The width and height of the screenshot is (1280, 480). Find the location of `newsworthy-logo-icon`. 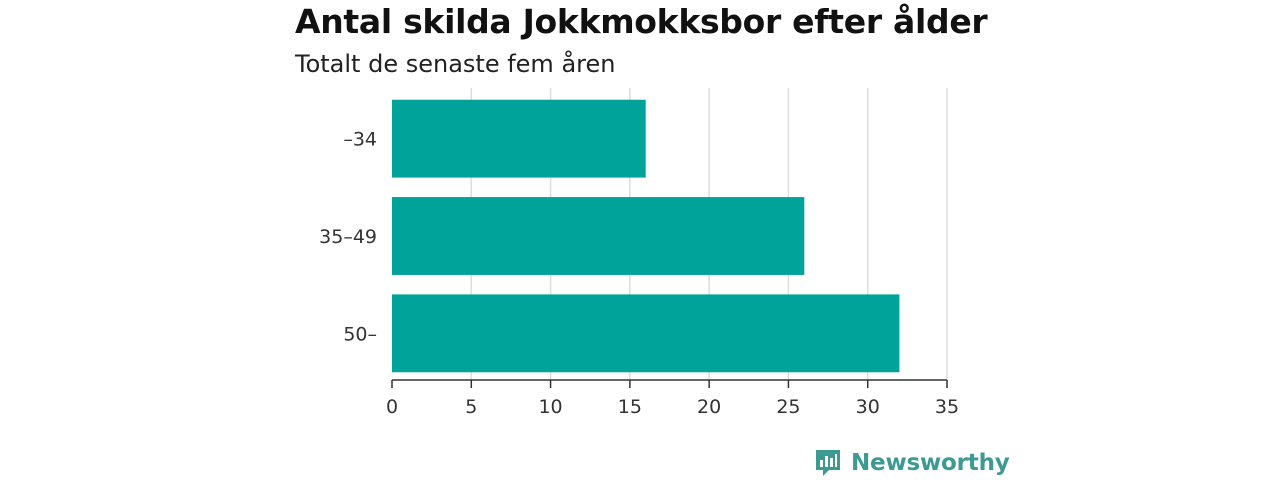

newsworthy-logo-icon is located at coordinates (828, 463).